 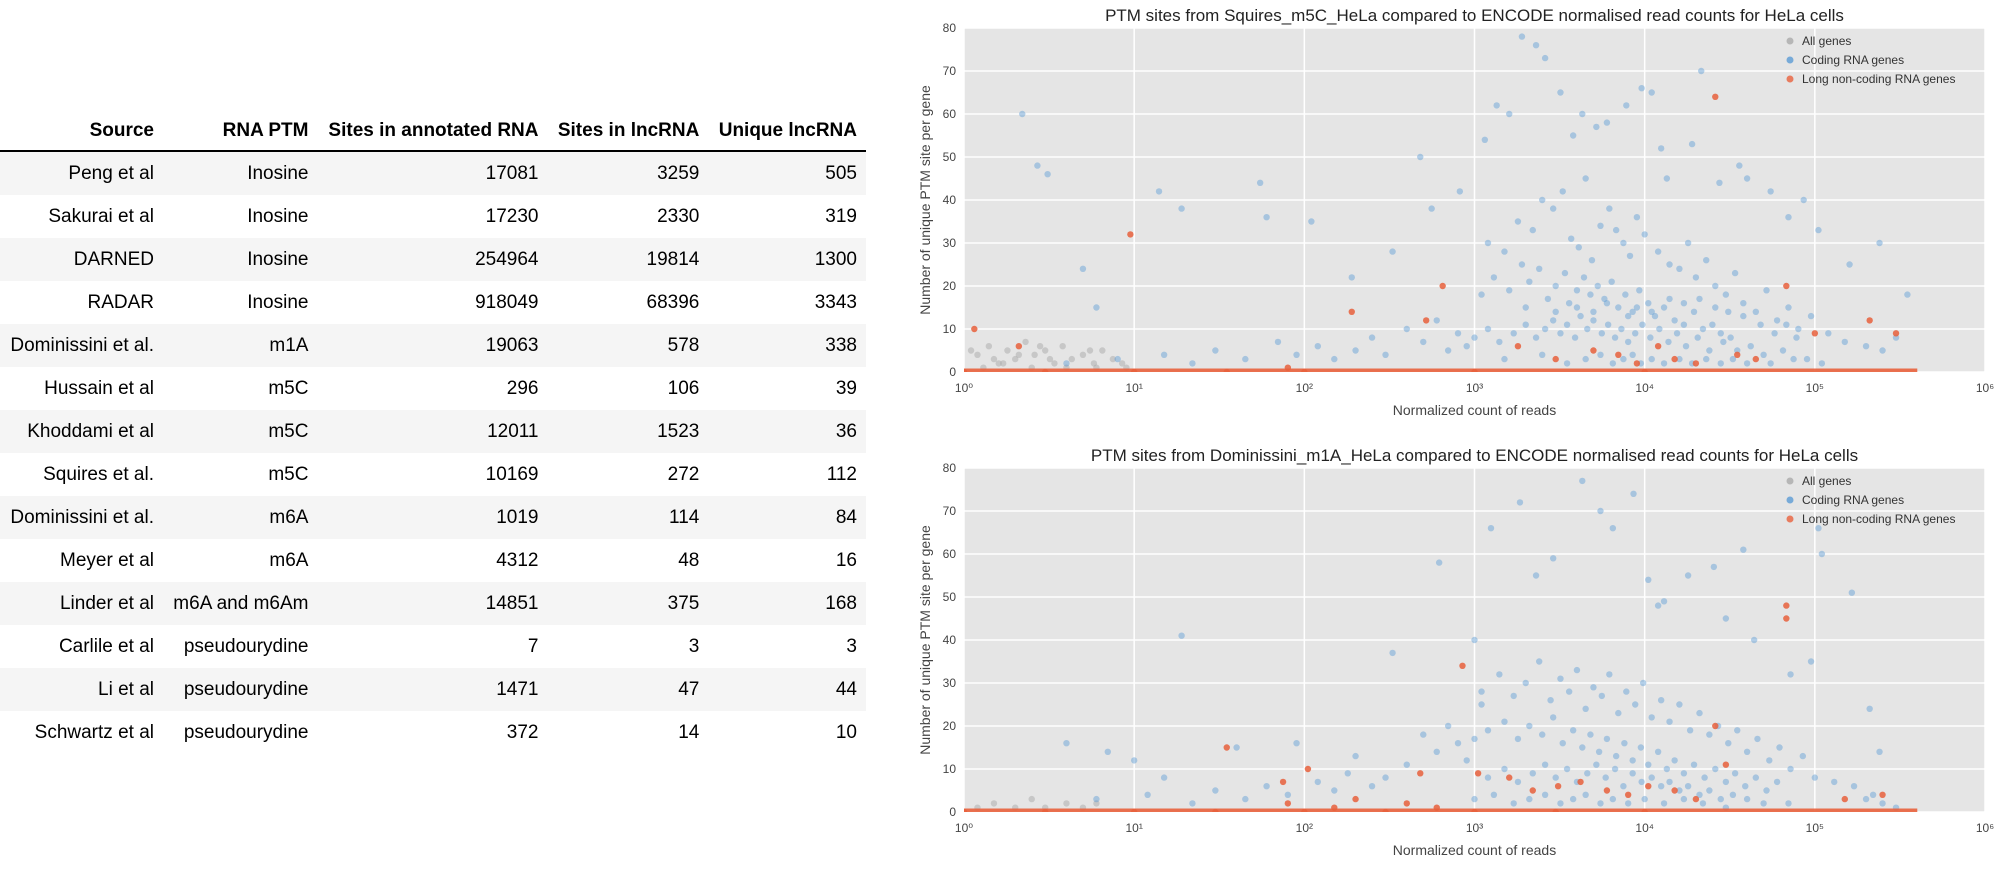 I want to click on table-row: Squires et al. m5C 10169 272 112, so click(x=433, y=474).